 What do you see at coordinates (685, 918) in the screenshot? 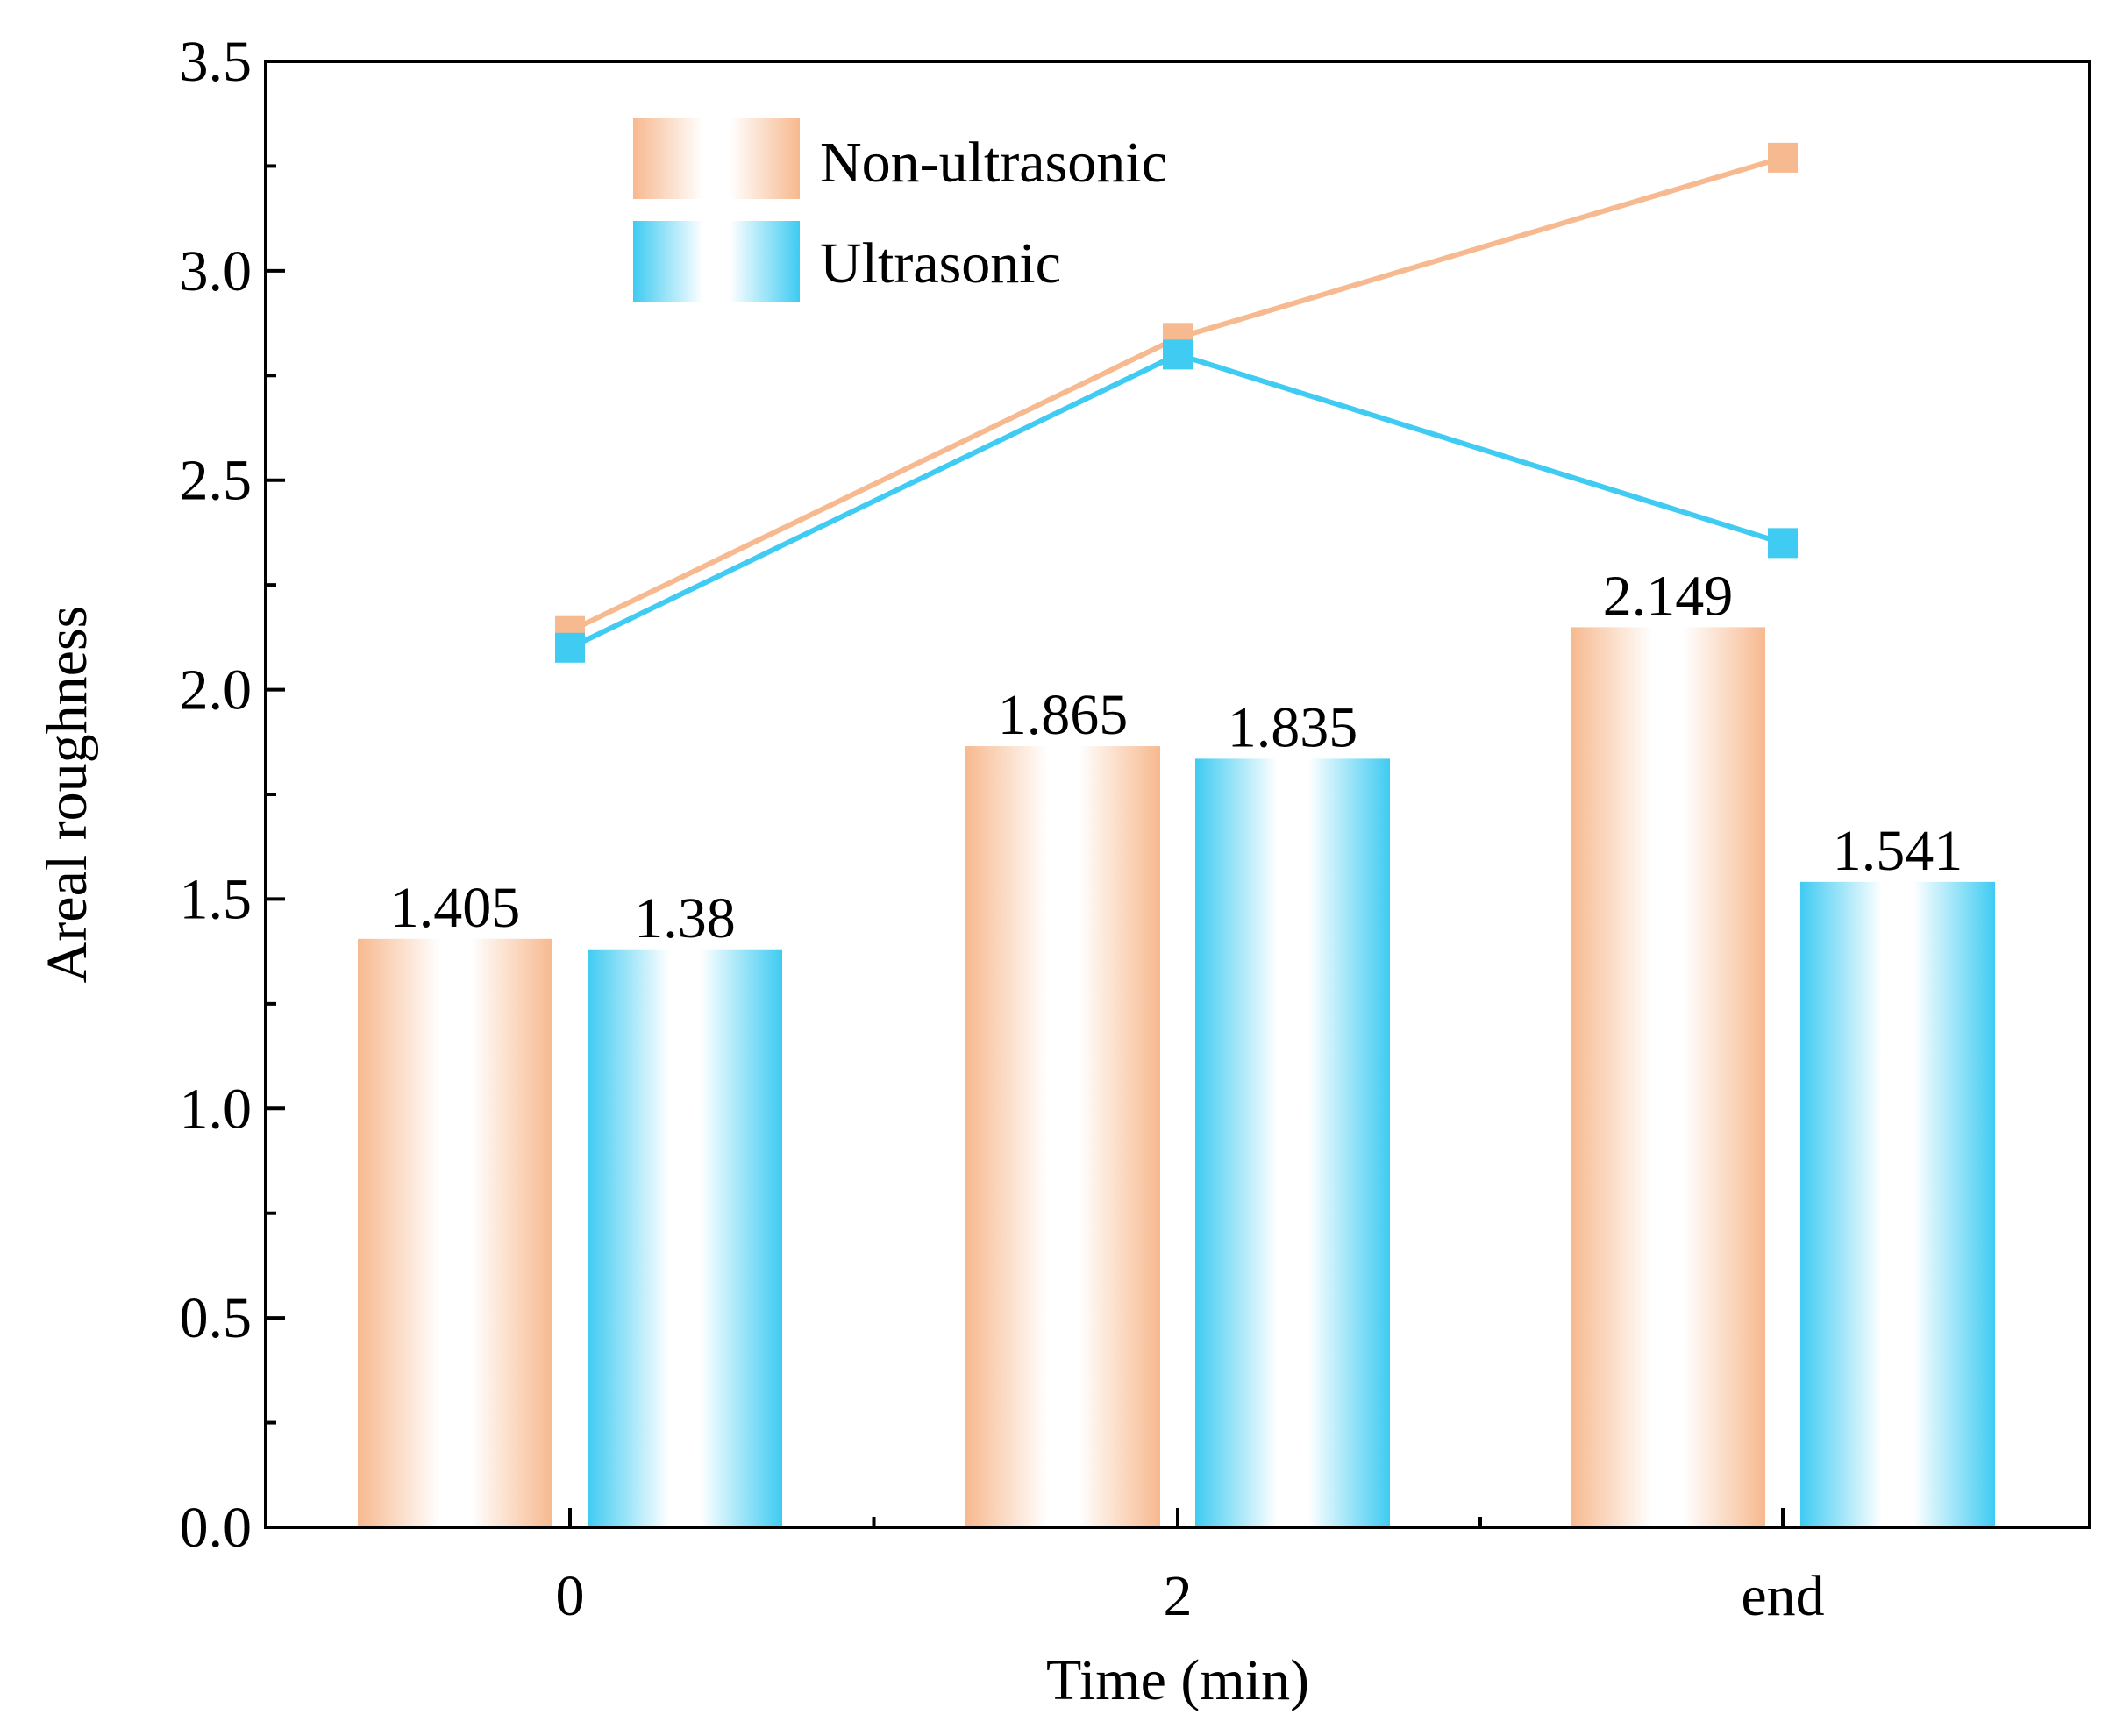
I see `data-label-ultrasonic-0: 1.38` at bounding box center [685, 918].